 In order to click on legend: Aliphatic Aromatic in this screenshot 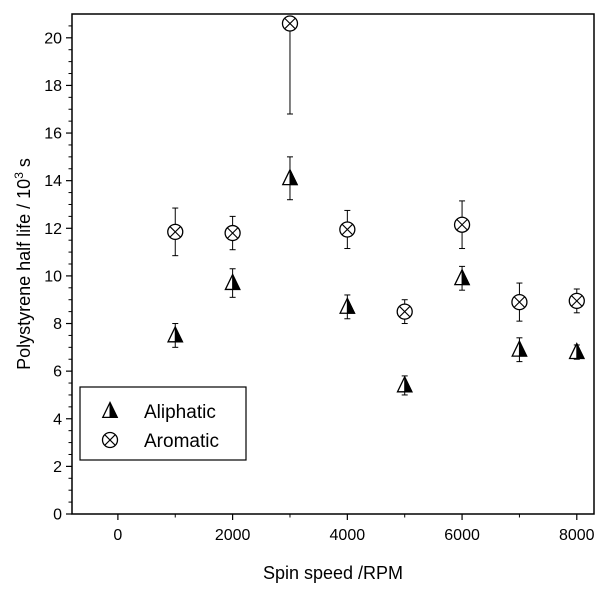, I will do `click(163, 423)`.